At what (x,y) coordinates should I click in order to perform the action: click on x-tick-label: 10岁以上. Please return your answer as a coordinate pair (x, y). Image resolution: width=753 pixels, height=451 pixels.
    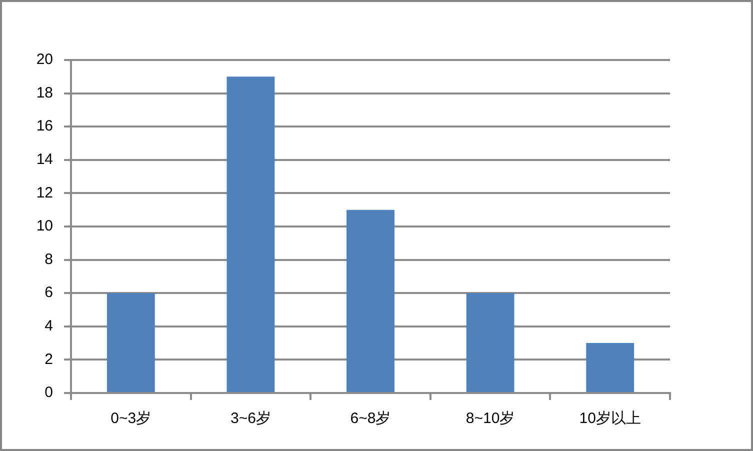
    Looking at the image, I should click on (610, 419).